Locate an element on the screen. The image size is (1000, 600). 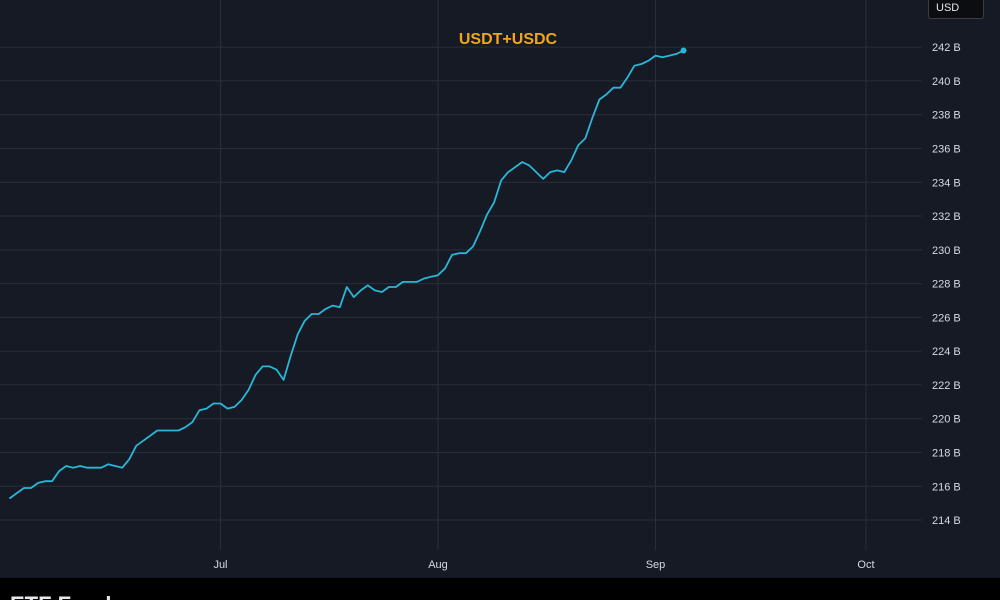
chart-title: USDT+USDC is located at coordinates (508, 39).